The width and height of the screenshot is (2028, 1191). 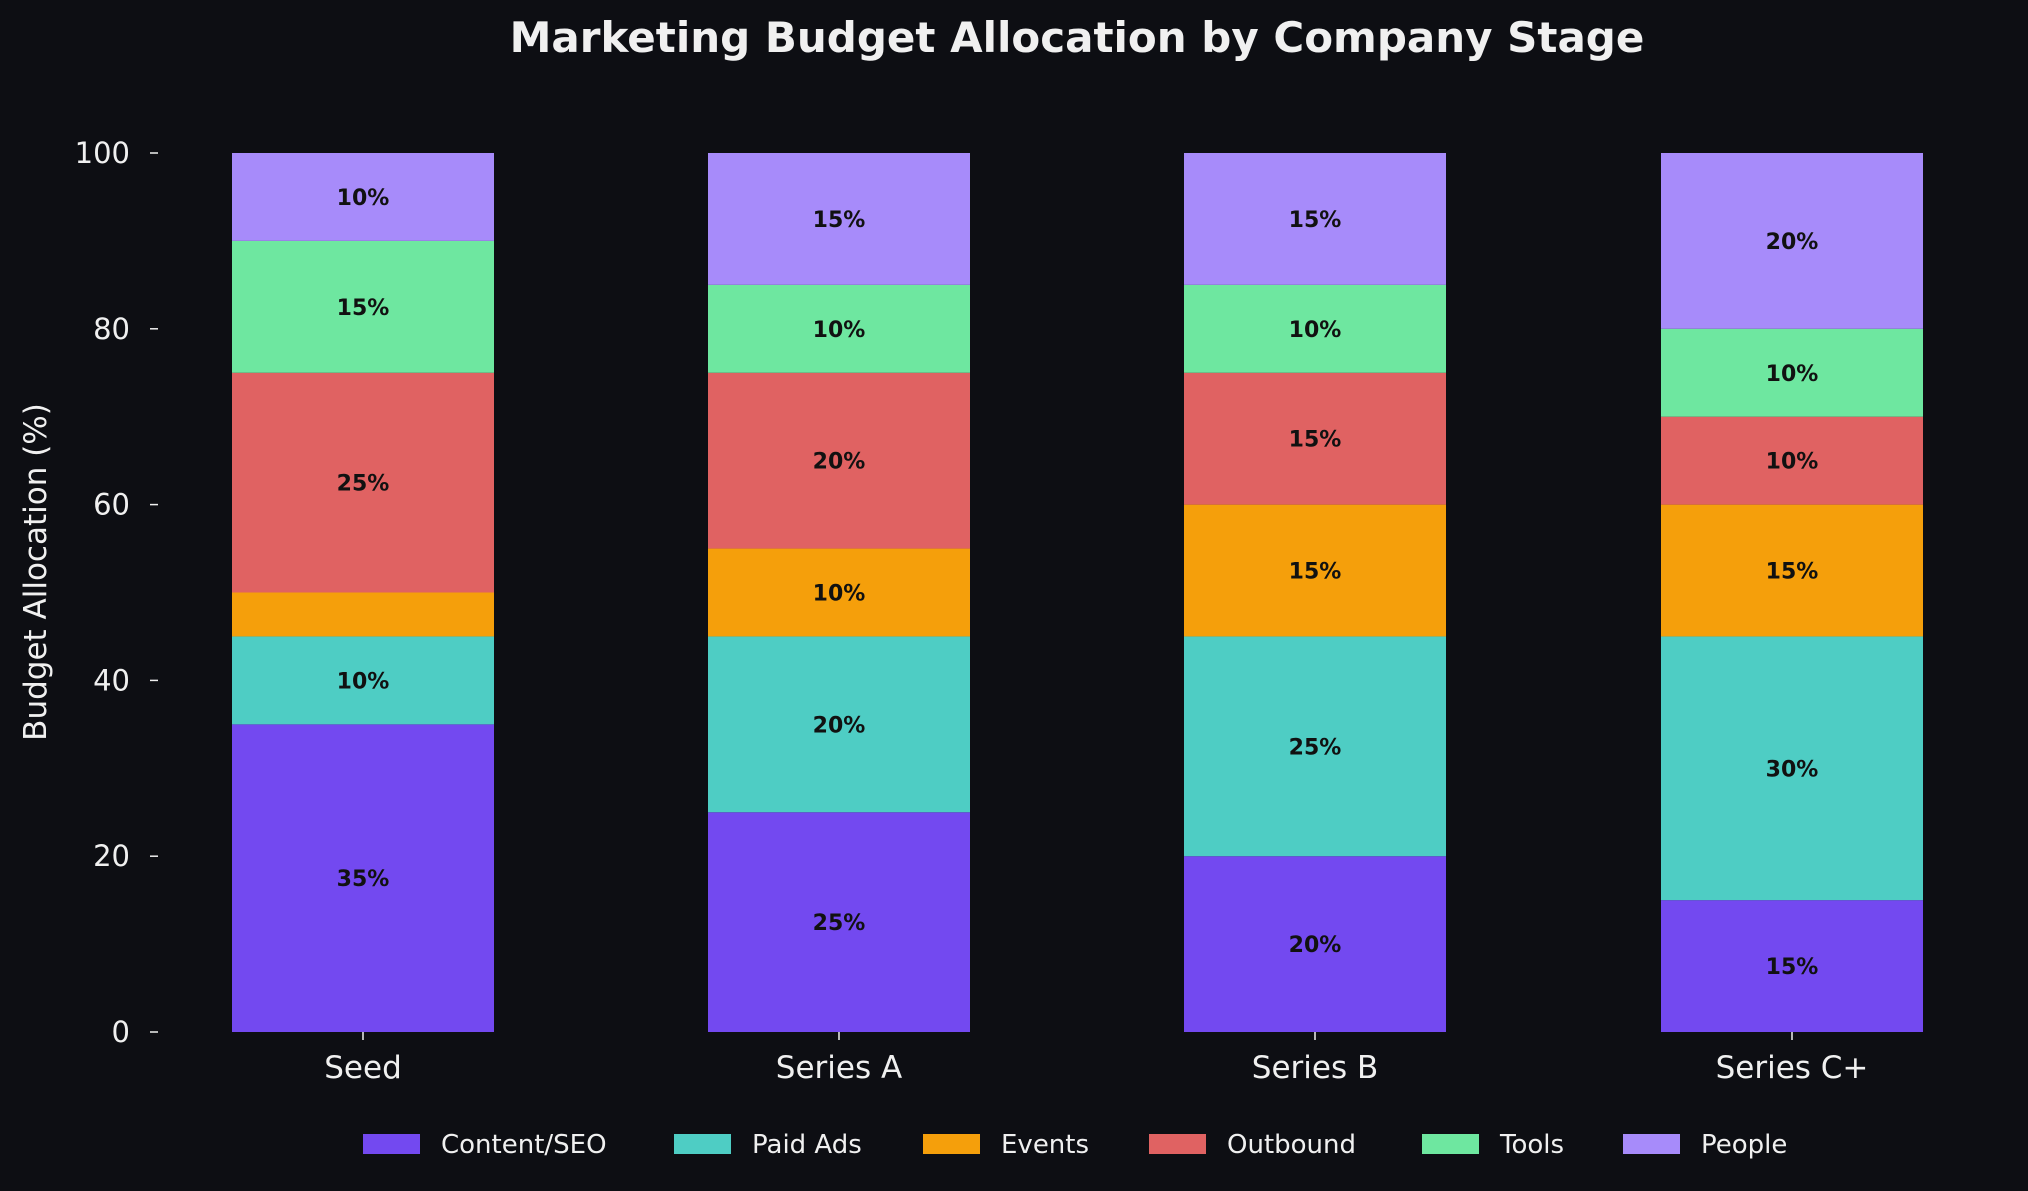 I want to click on y-tick-label: 0, so click(x=121, y=1032).